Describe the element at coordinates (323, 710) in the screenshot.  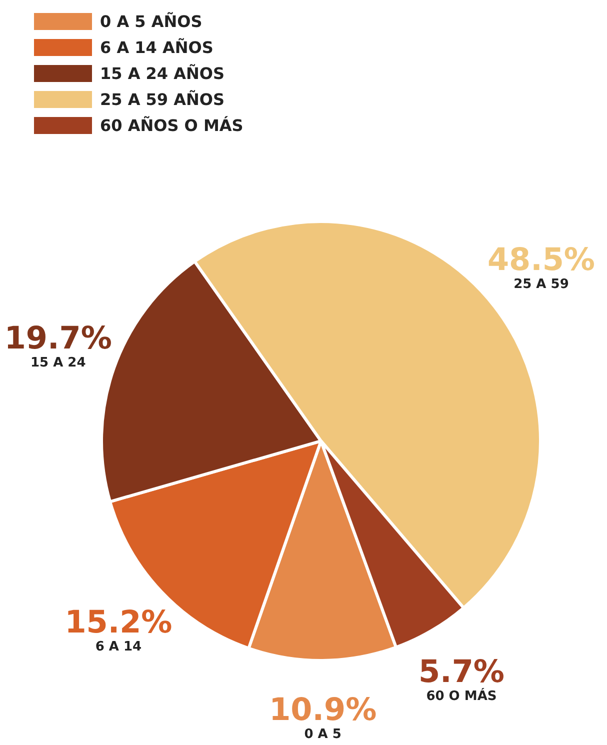
I see `data-label: 10.9%` at that location.